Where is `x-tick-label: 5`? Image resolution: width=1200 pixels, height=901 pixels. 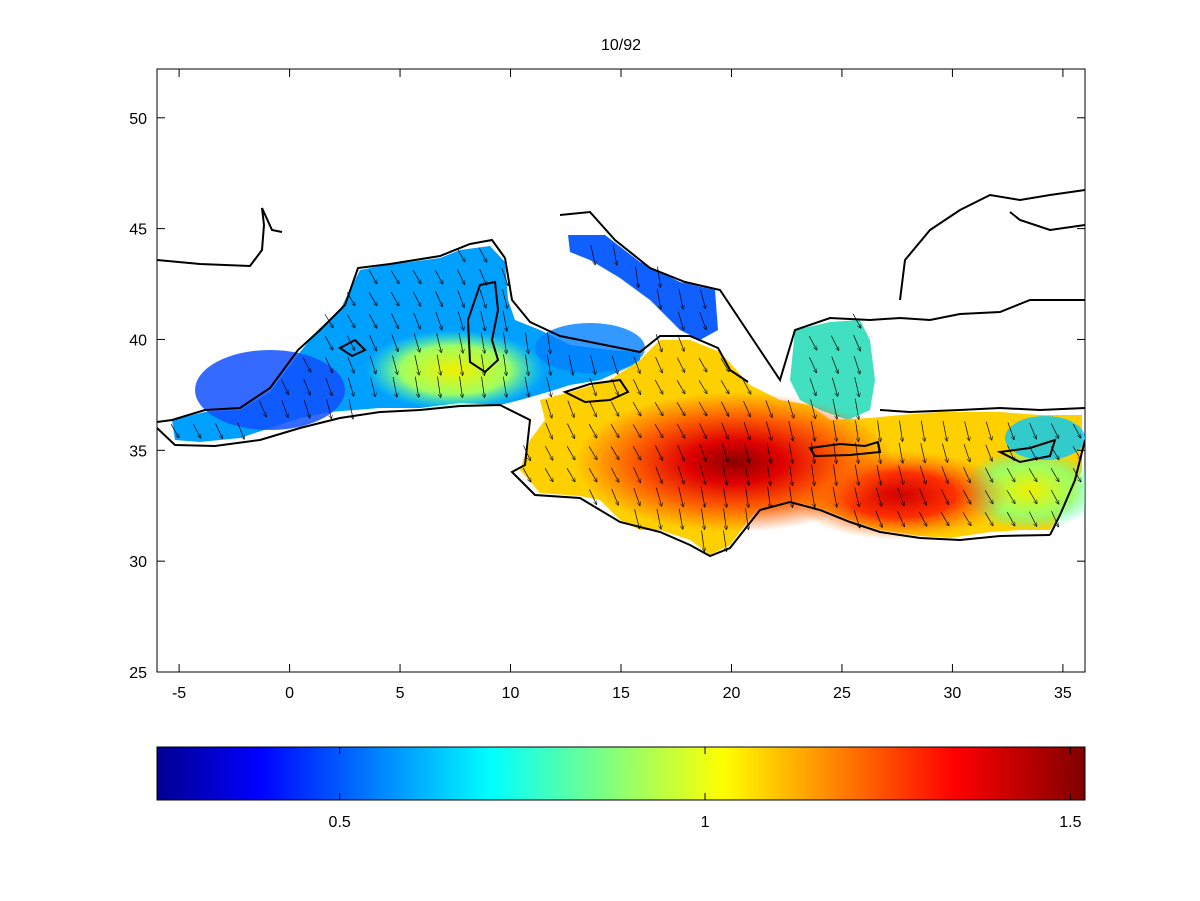 x-tick-label: 5 is located at coordinates (400, 693).